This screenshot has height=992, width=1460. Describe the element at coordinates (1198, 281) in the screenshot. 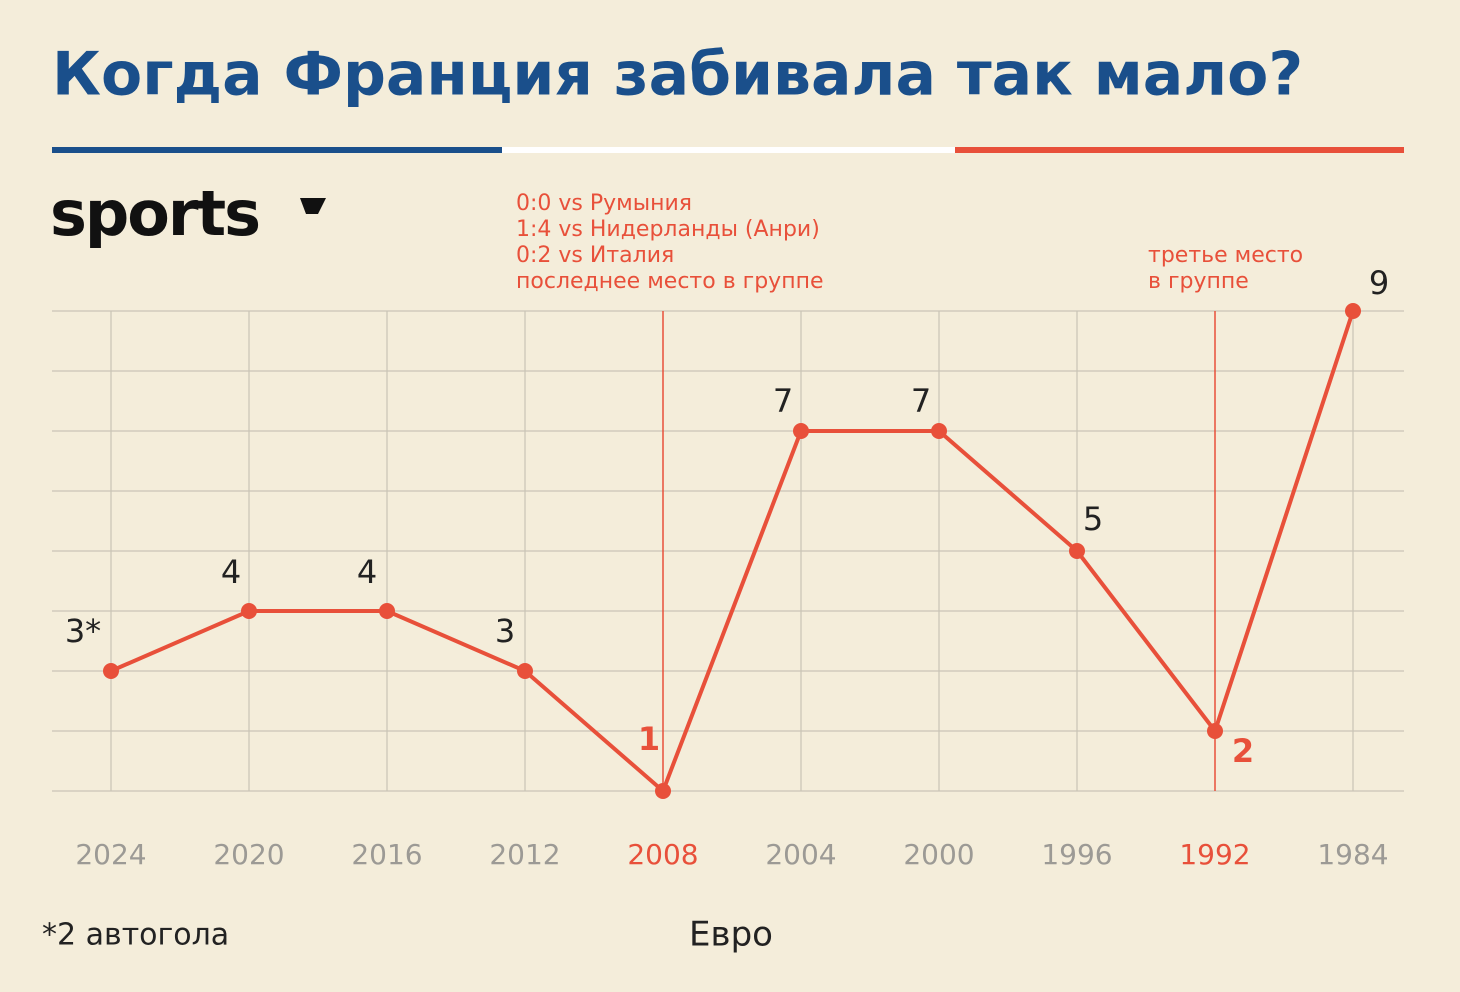

I see `annotation: в группе` at that location.